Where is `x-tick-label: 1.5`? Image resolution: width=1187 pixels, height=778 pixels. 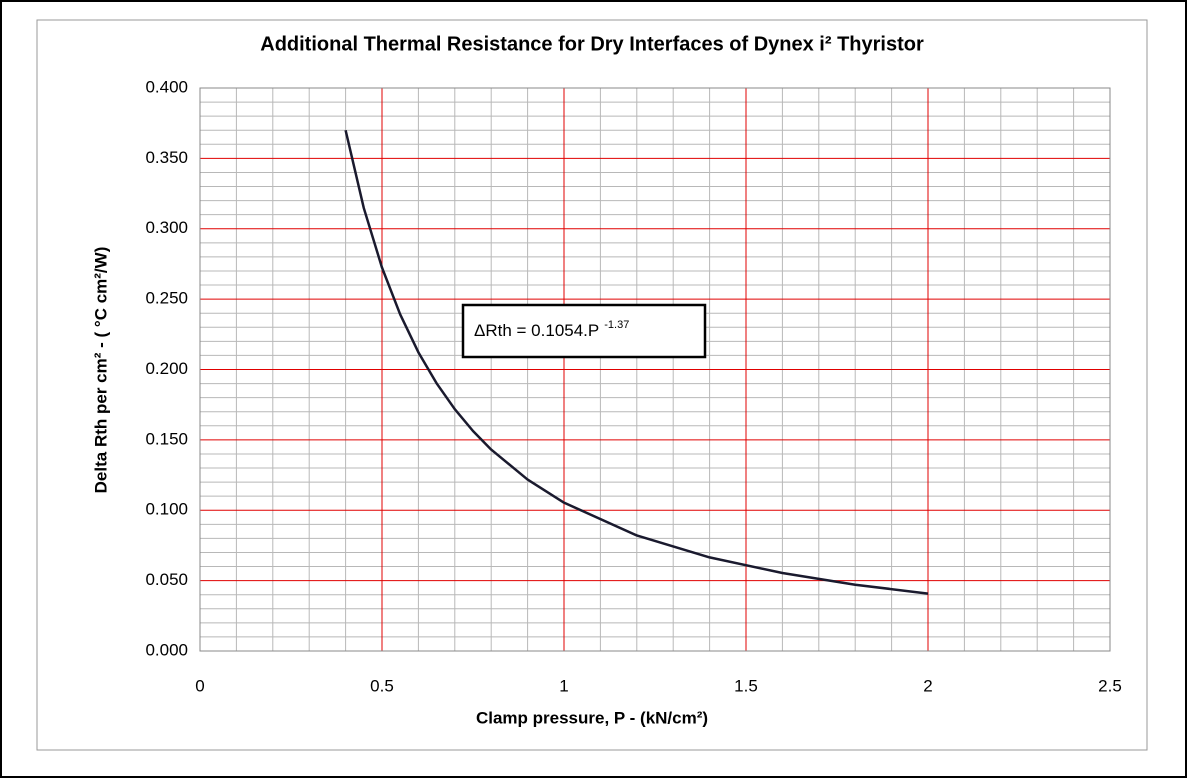 x-tick-label: 1.5 is located at coordinates (746, 685).